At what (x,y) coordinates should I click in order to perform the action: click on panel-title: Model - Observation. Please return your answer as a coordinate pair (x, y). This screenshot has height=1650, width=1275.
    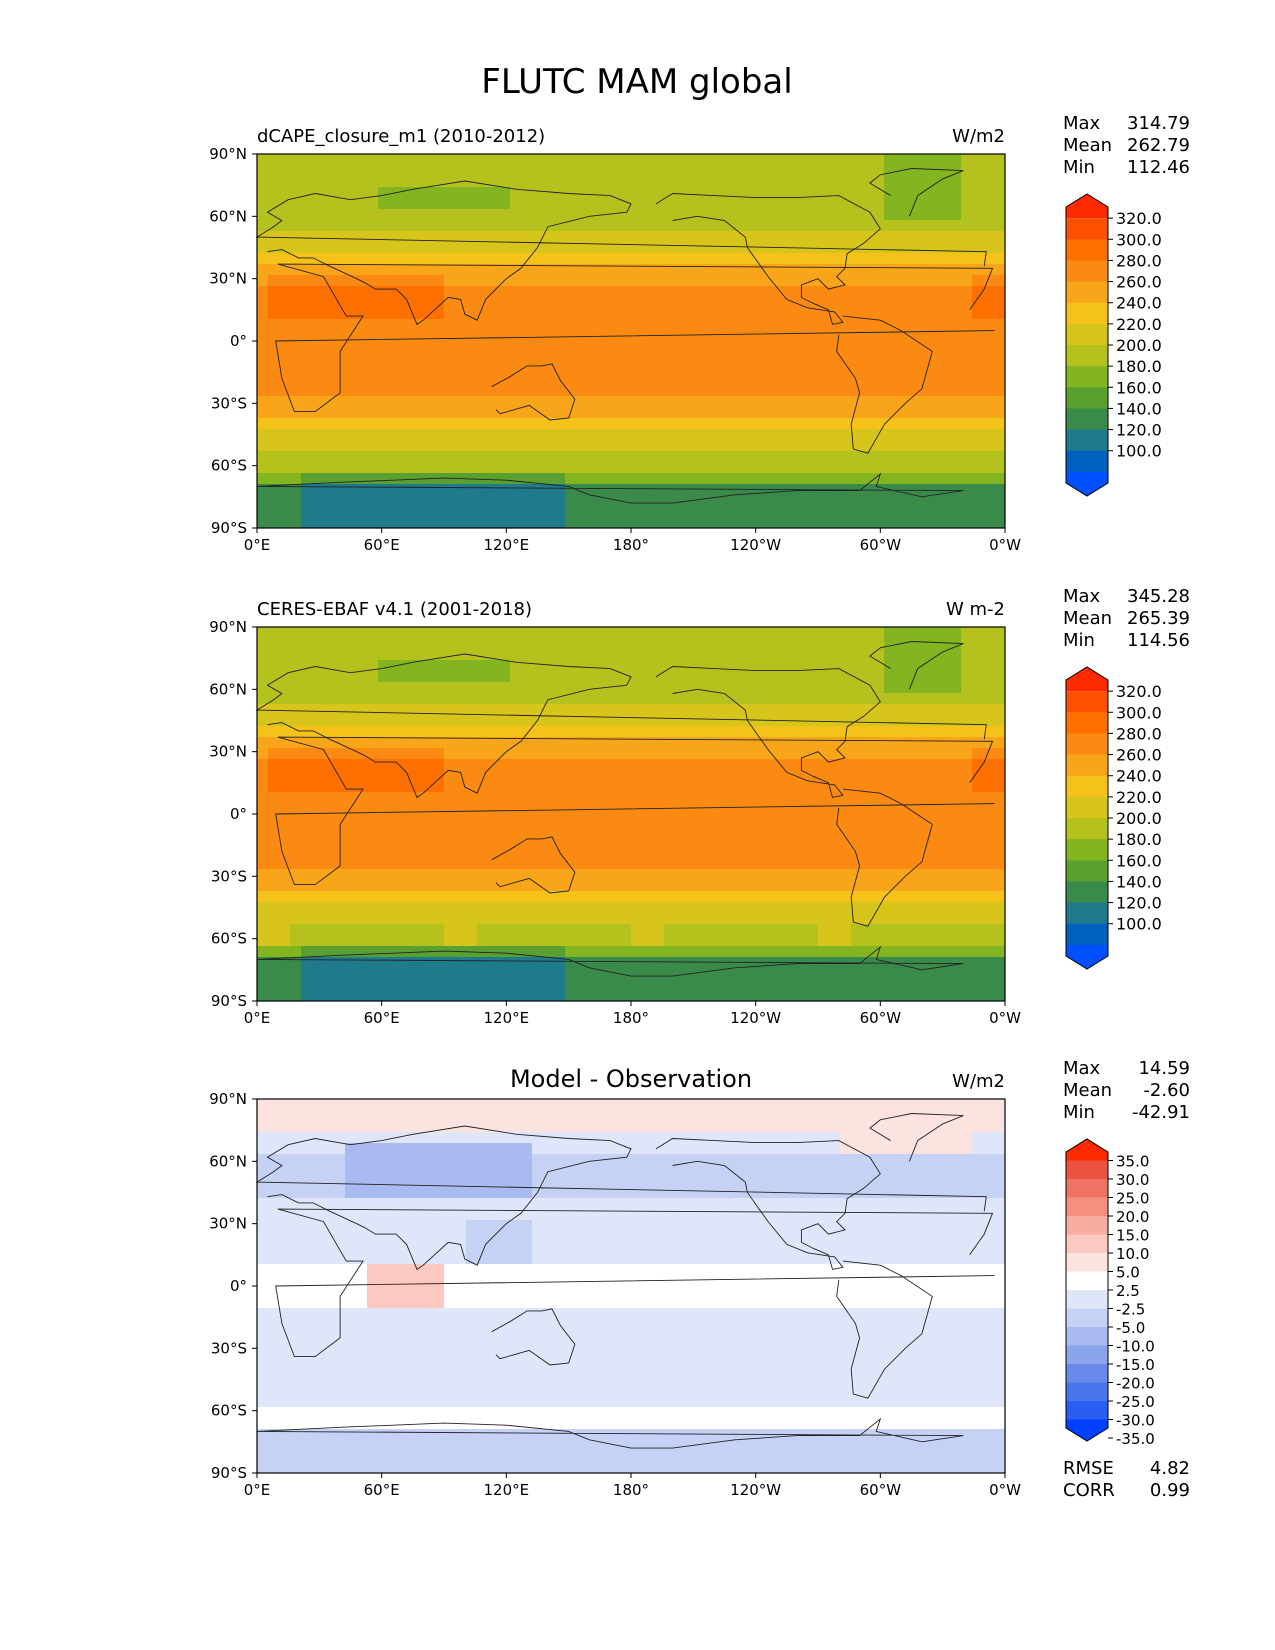
    Looking at the image, I should click on (631, 1079).